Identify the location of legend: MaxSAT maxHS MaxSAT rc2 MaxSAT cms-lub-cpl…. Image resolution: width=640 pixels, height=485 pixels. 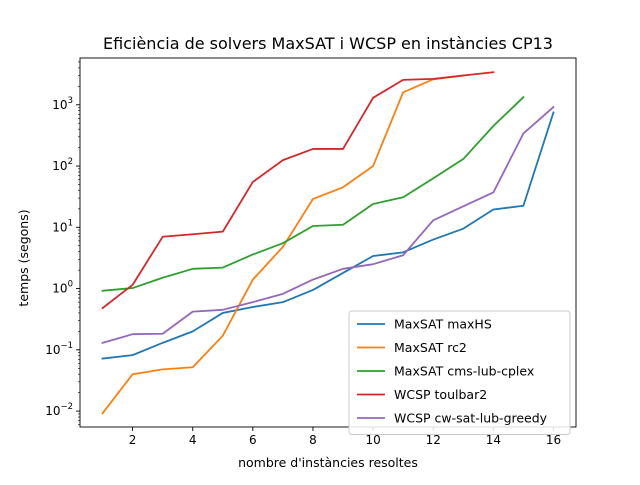
(459, 372).